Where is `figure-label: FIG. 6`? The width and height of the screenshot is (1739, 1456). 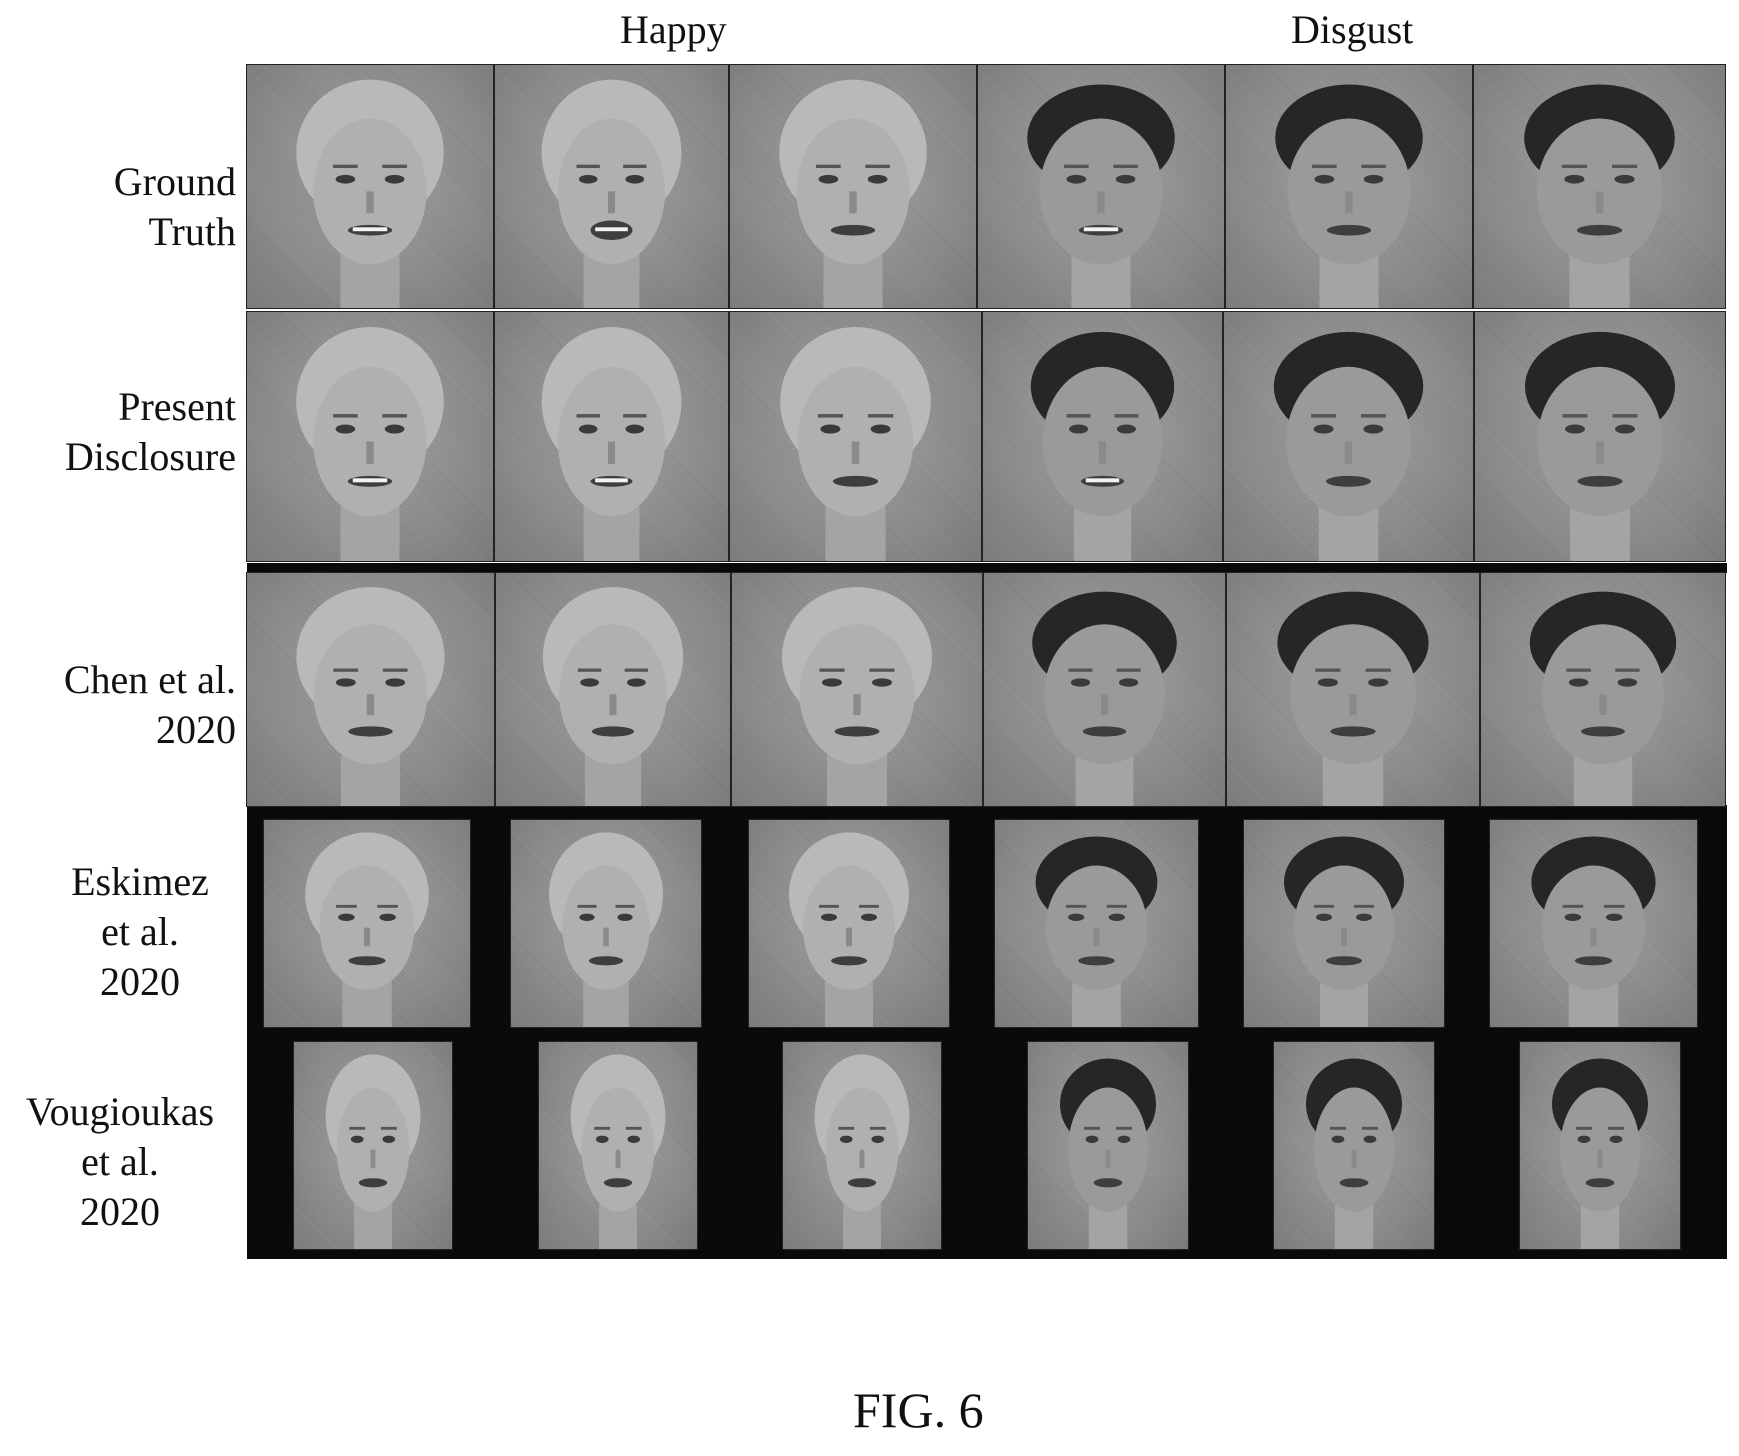 figure-label: FIG. 6 is located at coordinates (918, 1410).